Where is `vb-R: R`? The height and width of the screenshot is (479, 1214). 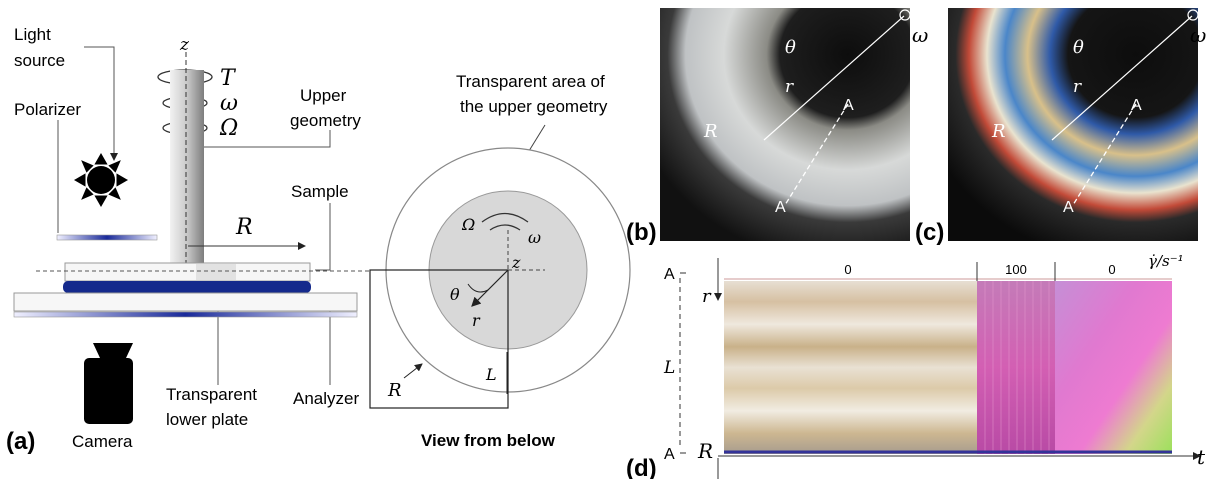 vb-R: R is located at coordinates (394, 390).